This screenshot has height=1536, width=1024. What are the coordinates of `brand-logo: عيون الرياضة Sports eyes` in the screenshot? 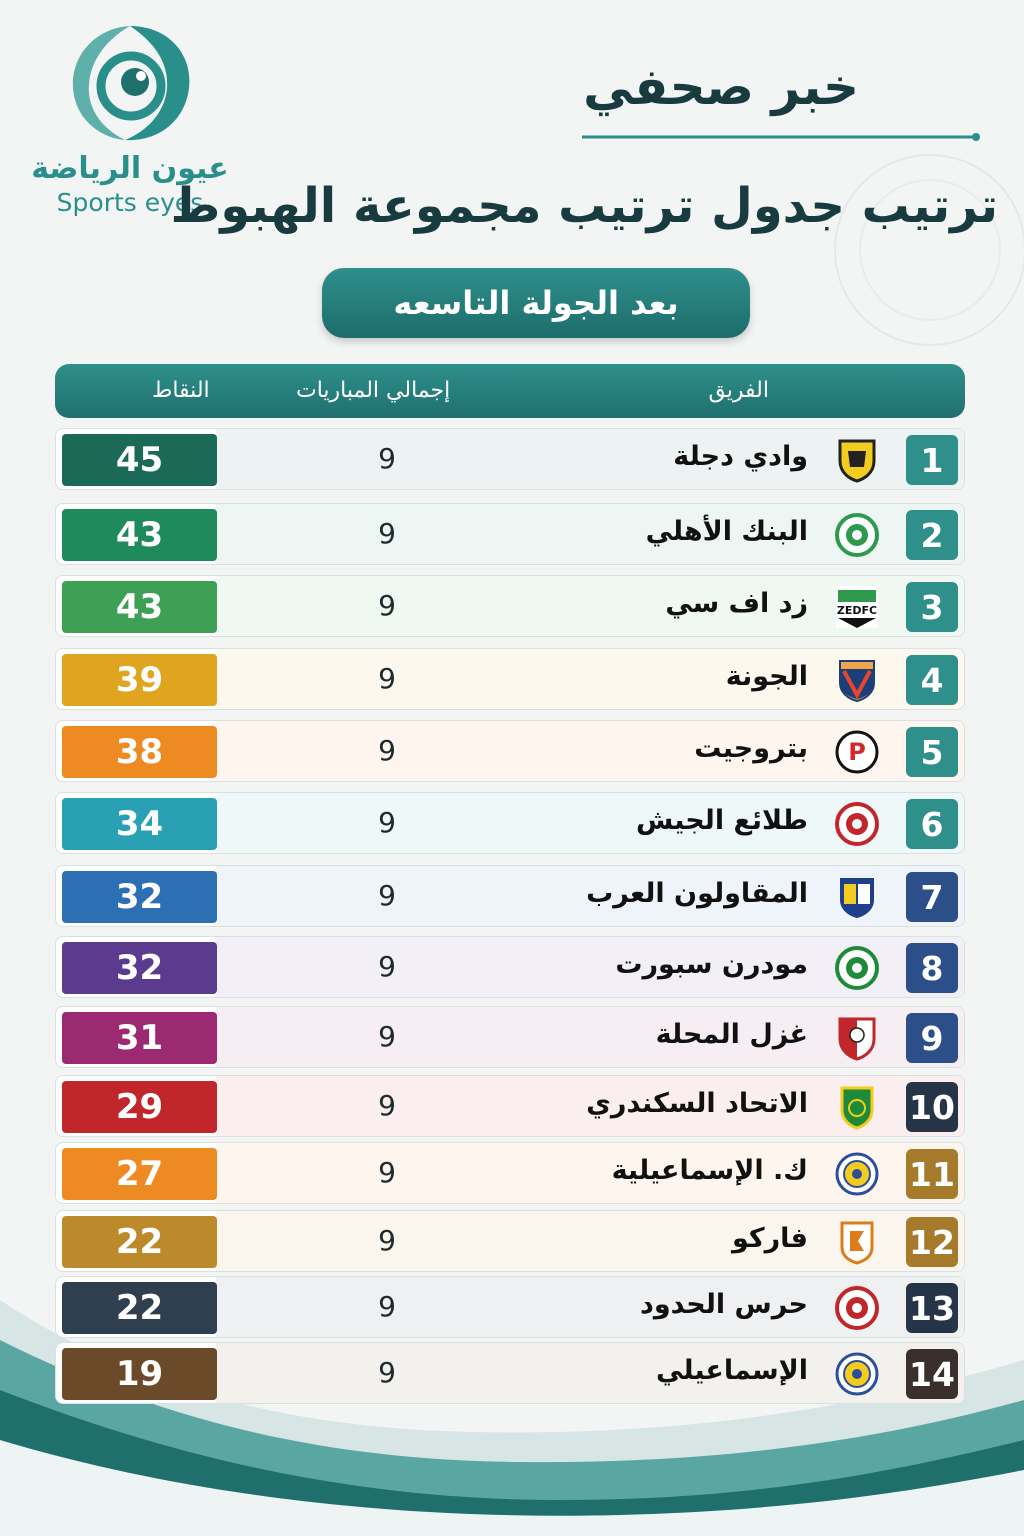 It's located at (130, 132).